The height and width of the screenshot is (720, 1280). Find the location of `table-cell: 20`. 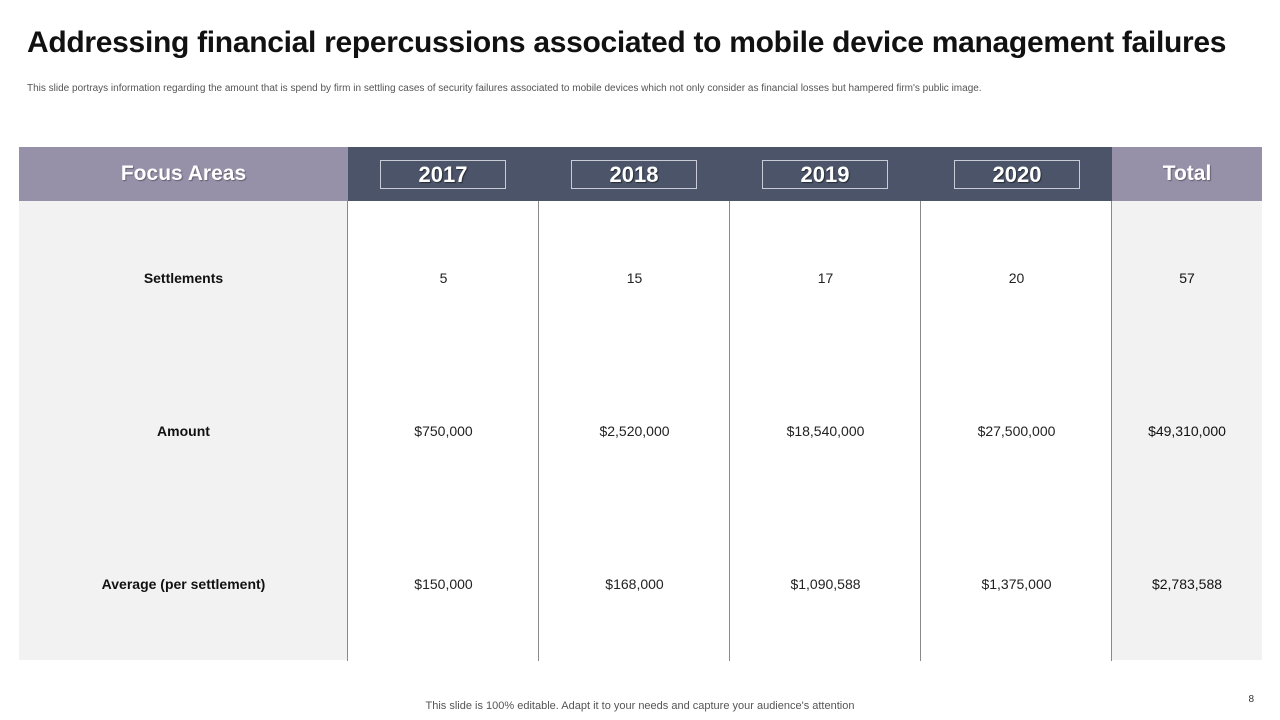

table-cell: 20 is located at coordinates (1016, 277).